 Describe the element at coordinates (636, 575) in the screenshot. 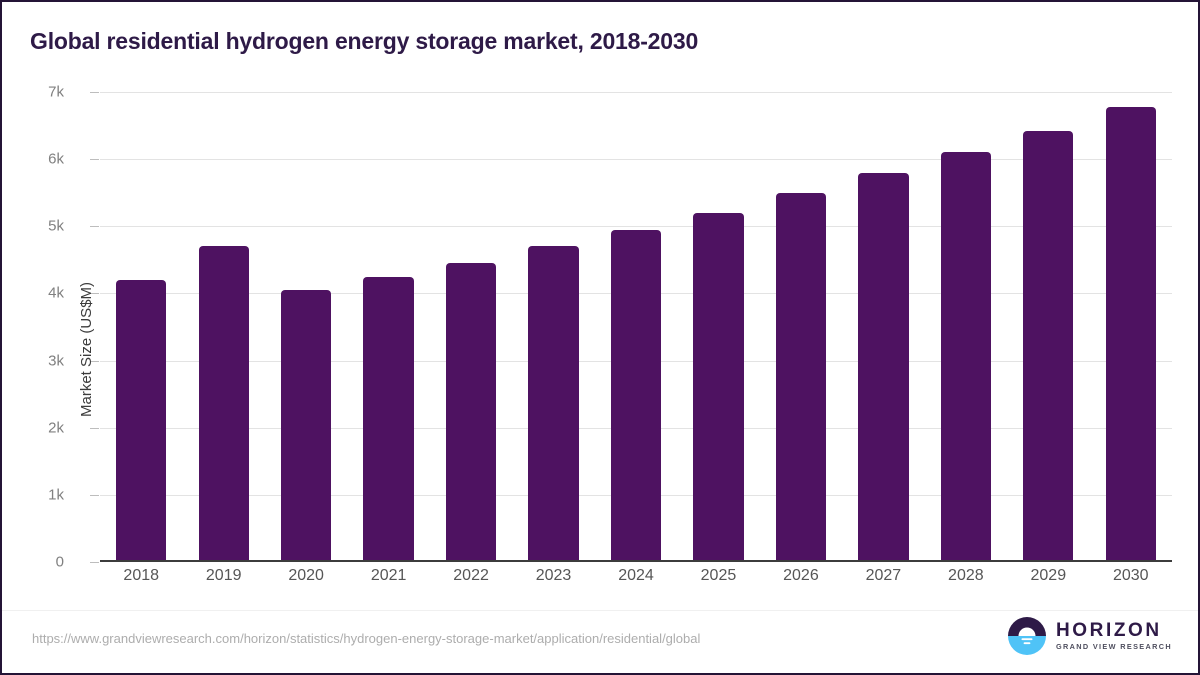

I see `x-tick-label: 2024` at that location.